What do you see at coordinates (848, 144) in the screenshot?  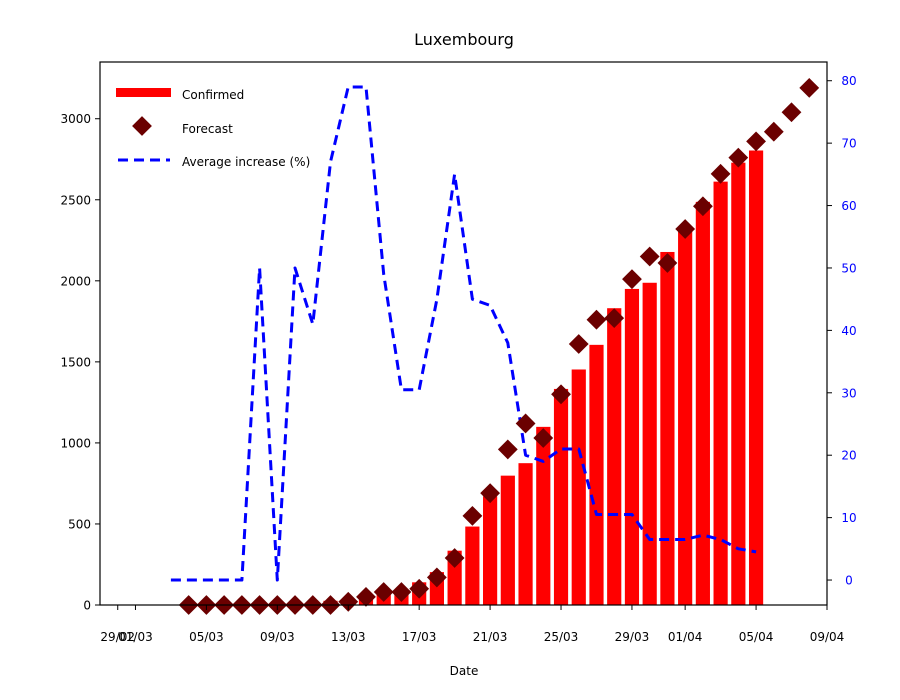 I see `right-y-tick-label: 70` at bounding box center [848, 144].